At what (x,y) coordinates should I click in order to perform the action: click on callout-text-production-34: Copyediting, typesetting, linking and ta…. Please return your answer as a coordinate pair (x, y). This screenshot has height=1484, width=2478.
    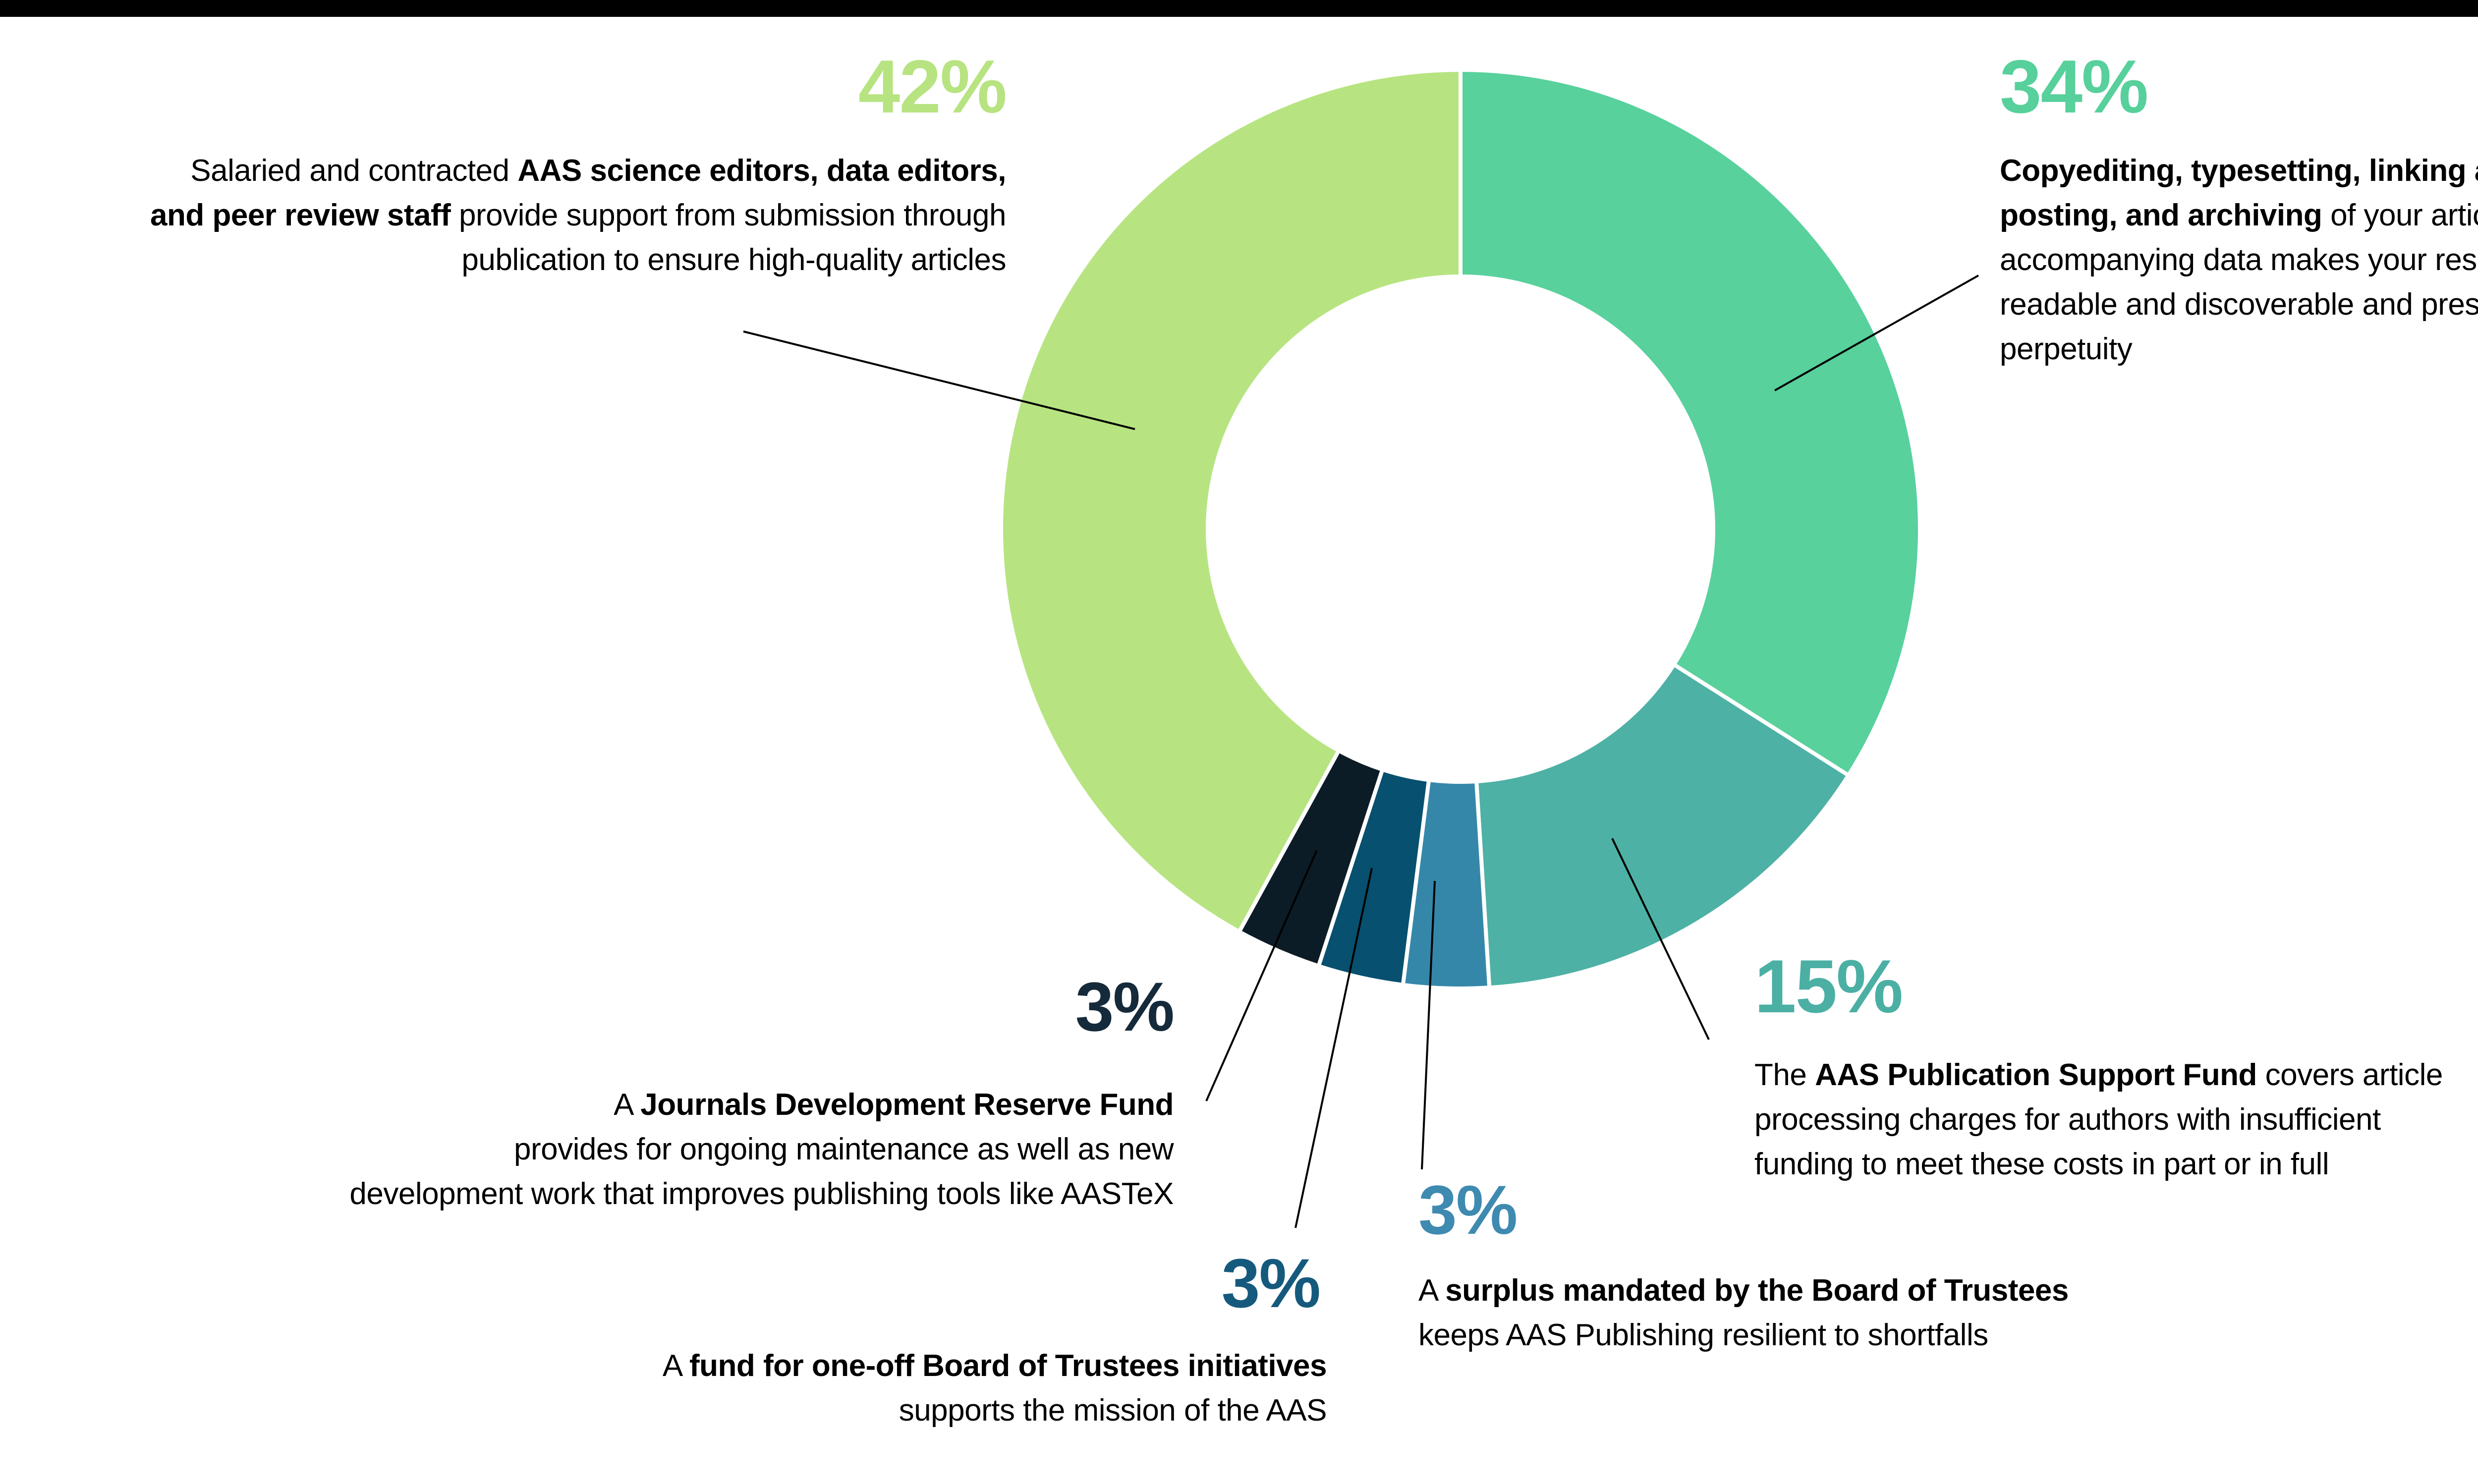
    Looking at the image, I should click on (2239, 260).